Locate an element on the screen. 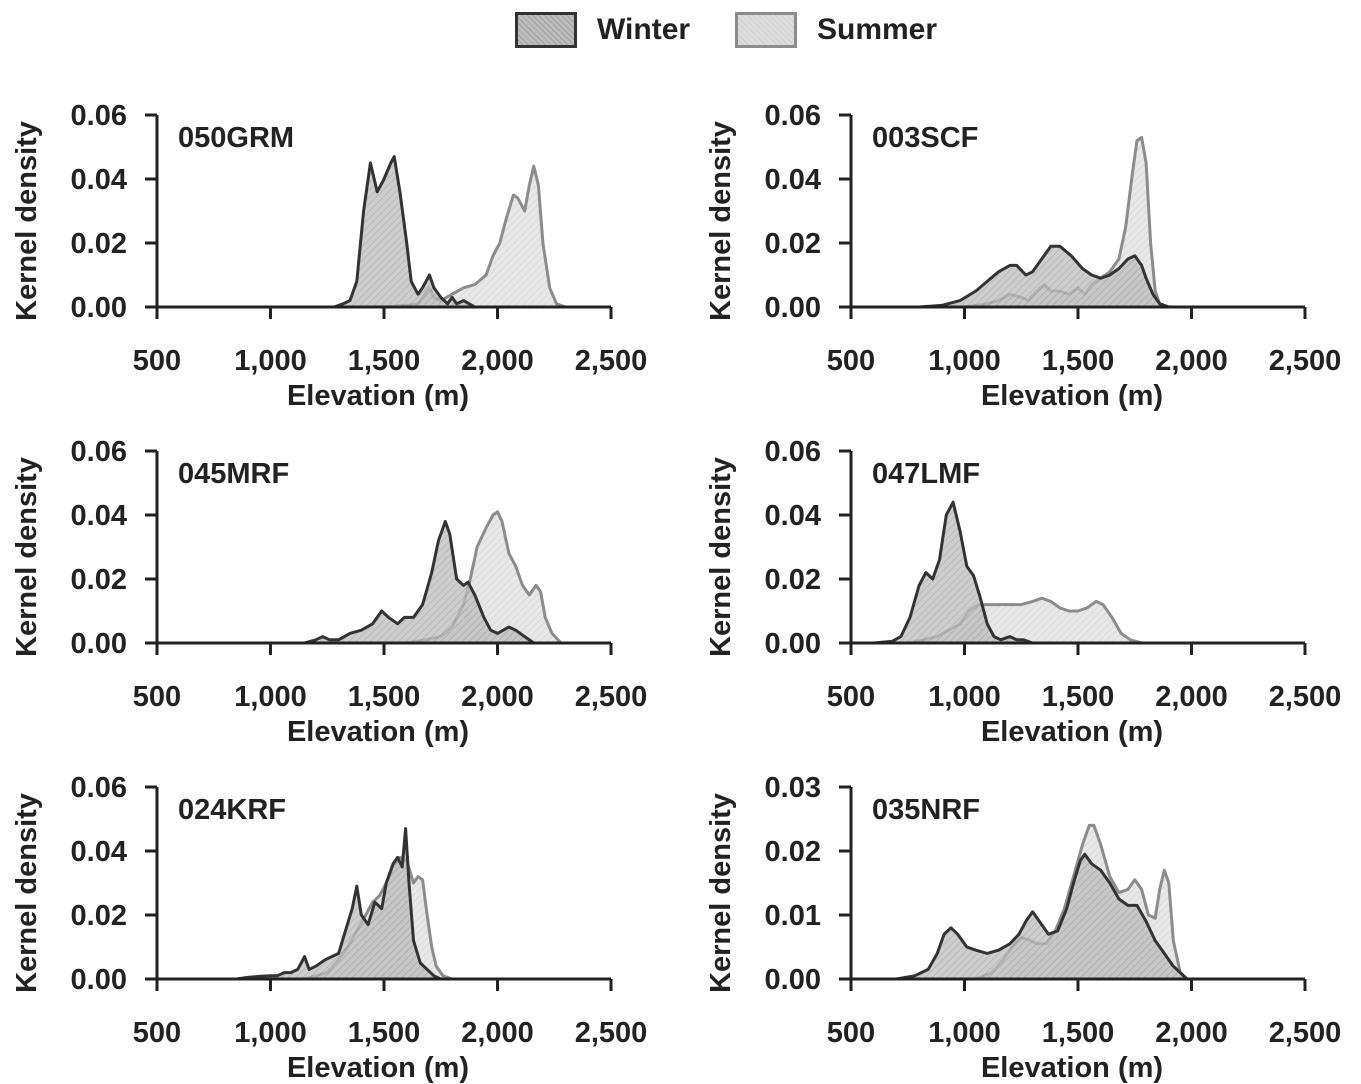 Image resolution: width=1361 pixels, height=1084 pixels. legend: Winter Summer is located at coordinates (680, 30).